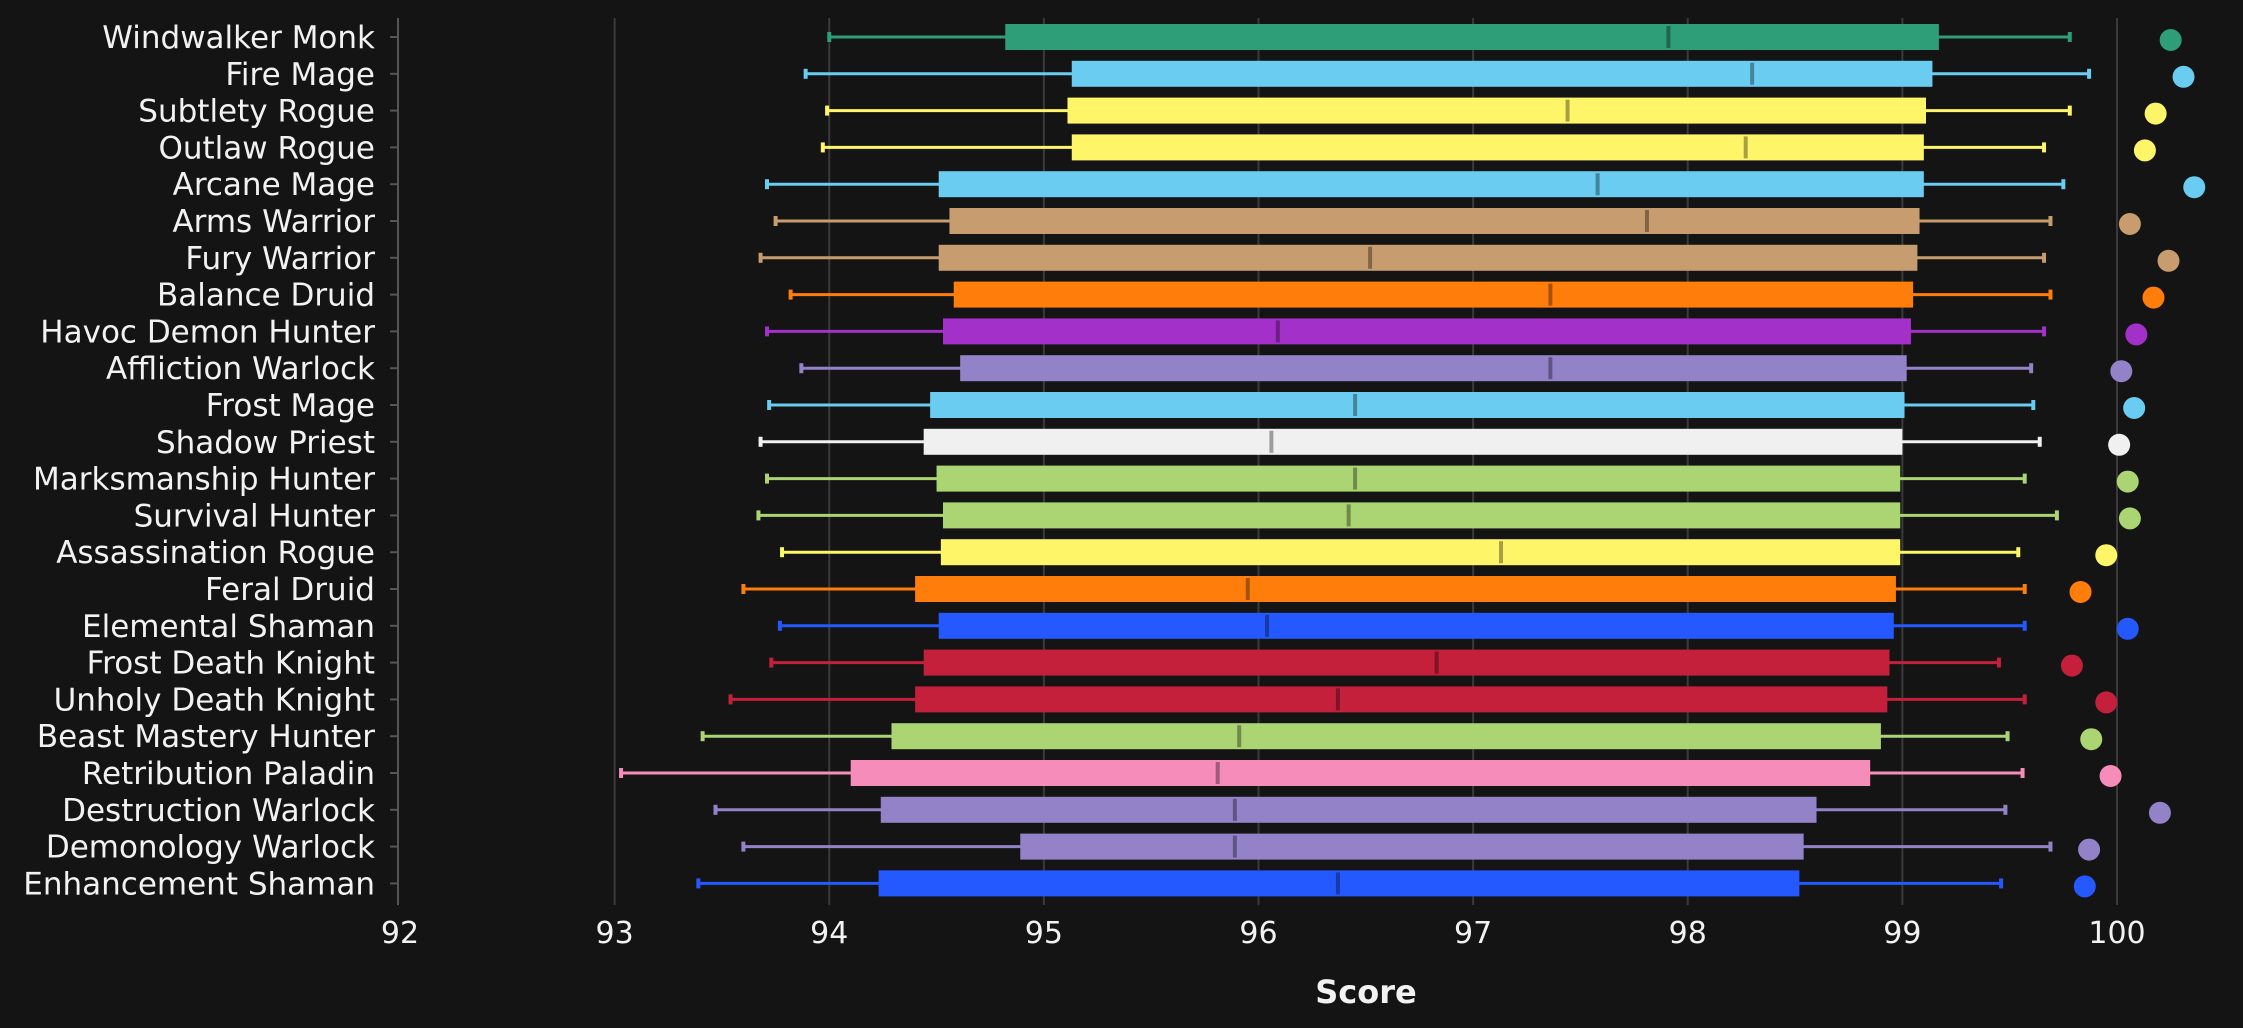 The width and height of the screenshot is (2243, 1028). I want to click on box-row: Assassination Rogue, so click(1087, 553).